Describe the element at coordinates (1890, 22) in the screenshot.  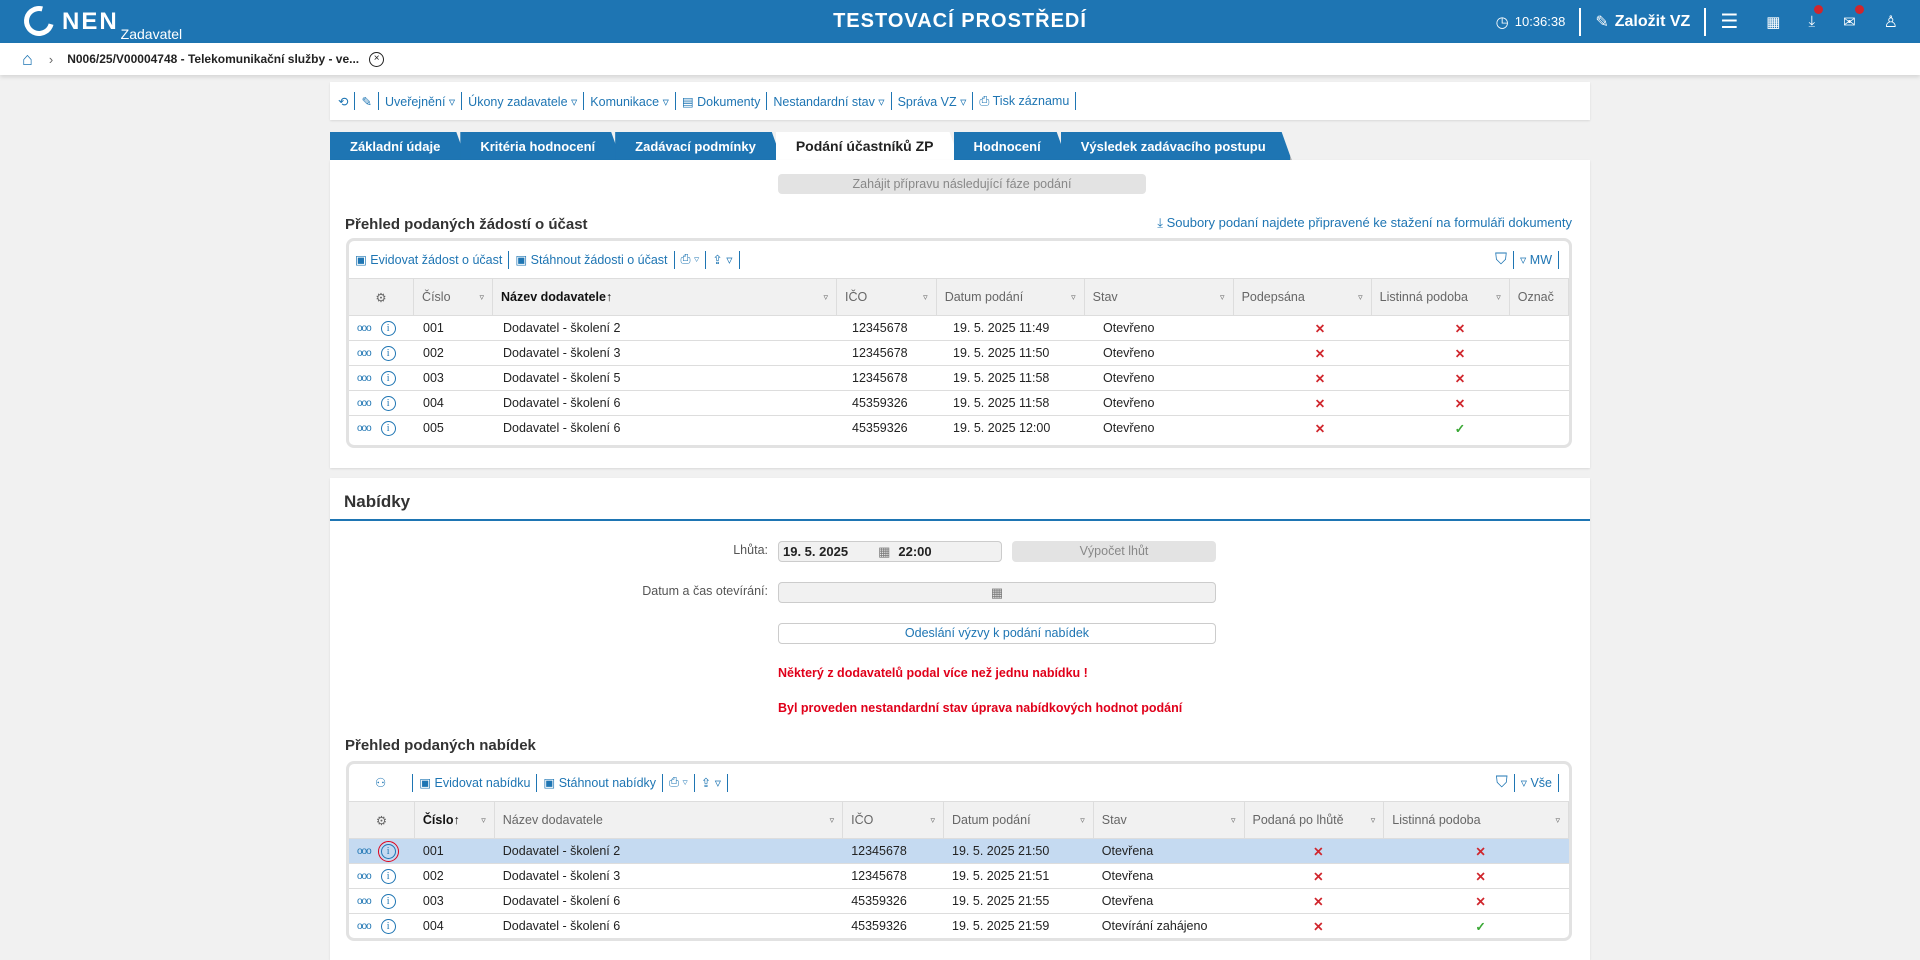
I see `user-icon: ♙` at that location.